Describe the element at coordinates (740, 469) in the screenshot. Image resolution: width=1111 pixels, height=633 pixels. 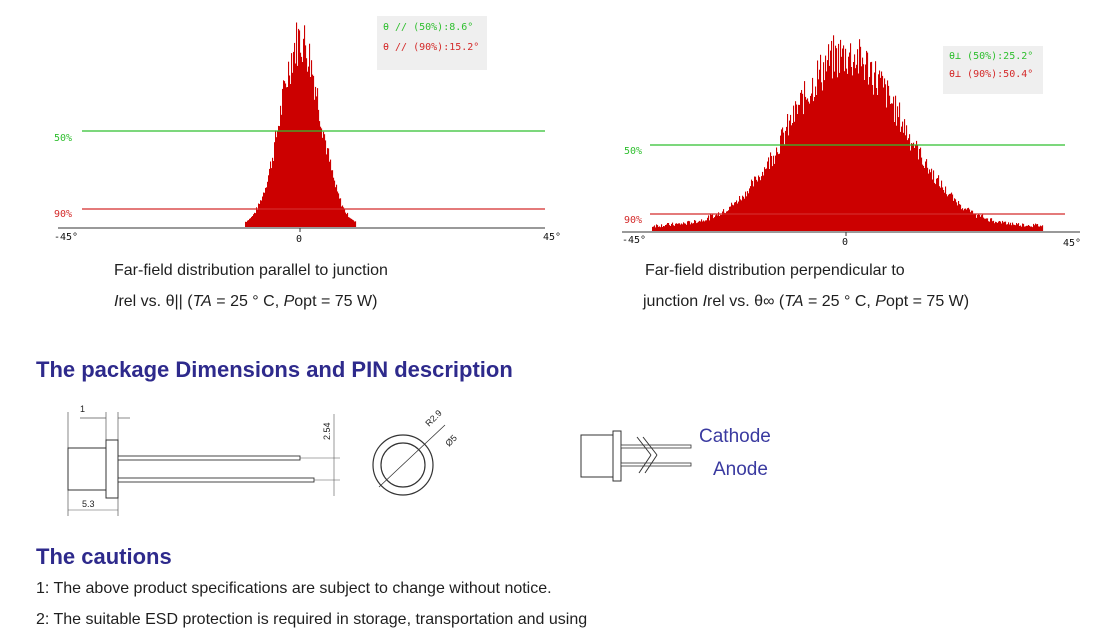
I see `pin-label-anode: Anode` at that location.